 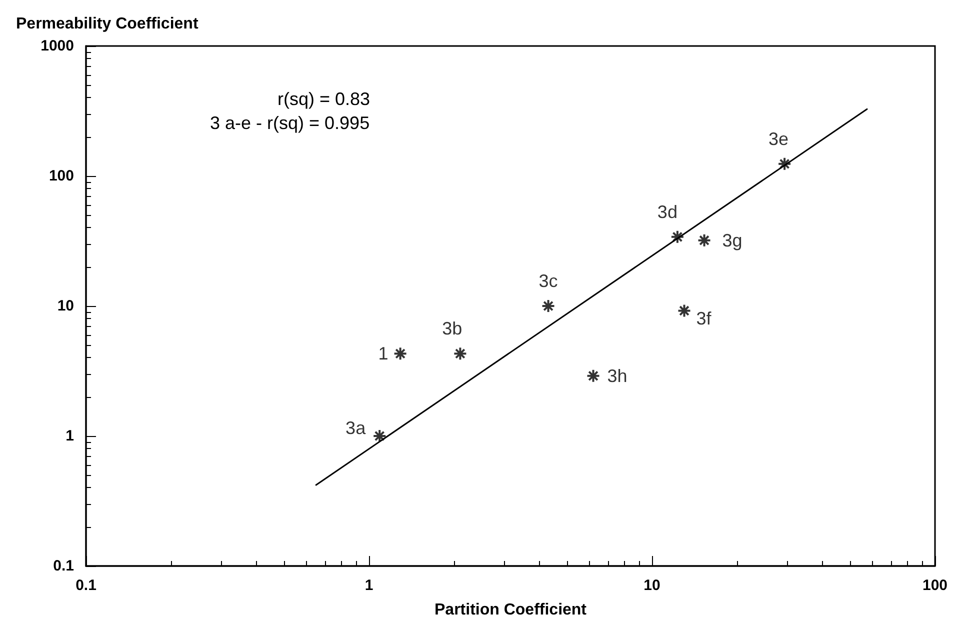 I want to click on annotation: 3 a-e - r(sq) = 0.995, so click(x=290, y=123).